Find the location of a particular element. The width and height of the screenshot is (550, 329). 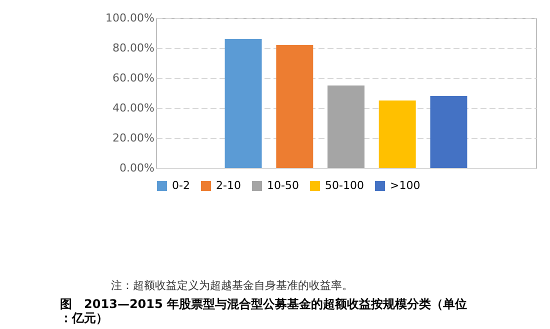

legend-label: 0-2 is located at coordinates (181, 185).